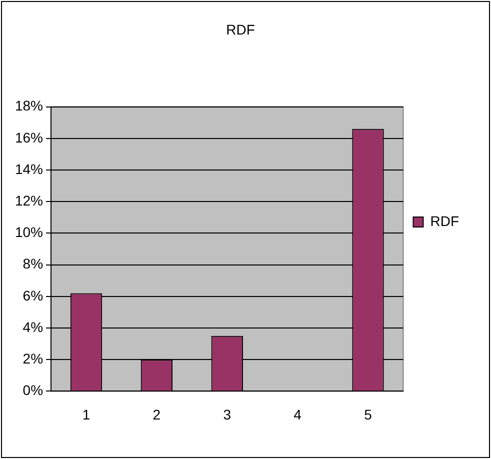  Describe the element at coordinates (227, 414) in the screenshot. I see `x-tick-label: 3` at that location.